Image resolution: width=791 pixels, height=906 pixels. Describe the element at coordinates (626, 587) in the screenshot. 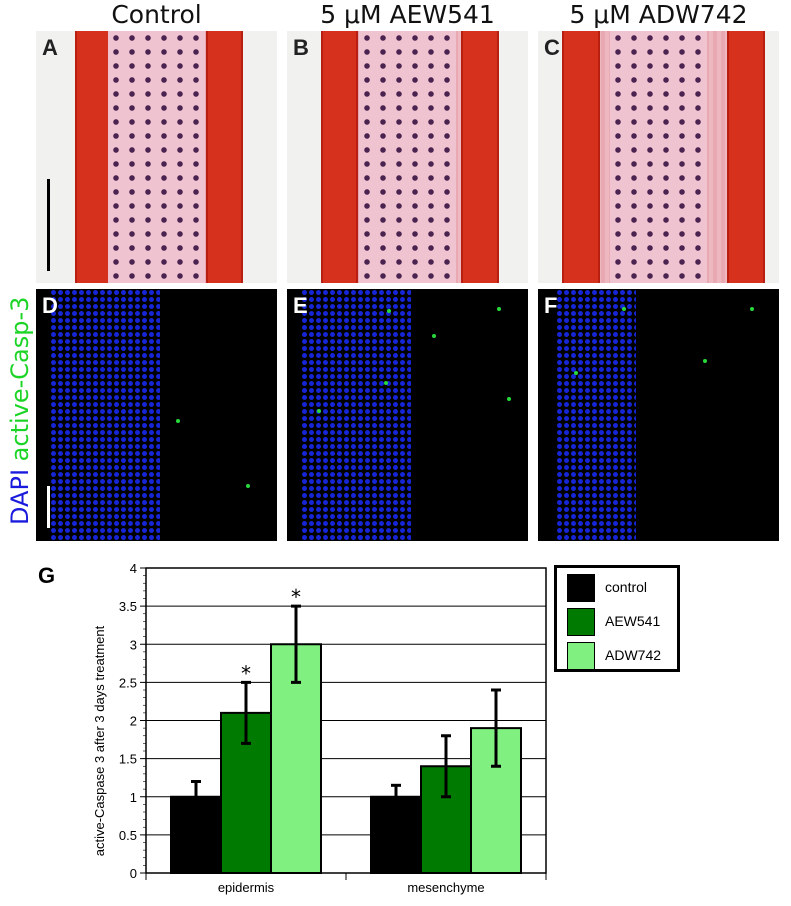

I see `legend-label-control: control` at that location.